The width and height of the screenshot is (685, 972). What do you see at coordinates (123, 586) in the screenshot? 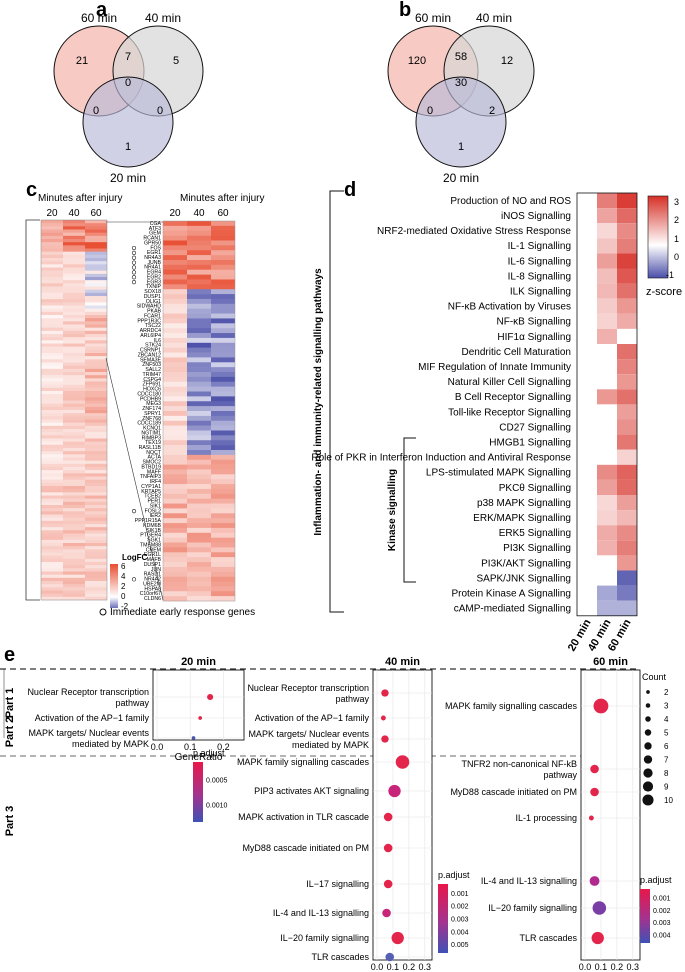
I see `heatmap-c-legend-tick-2: 2` at bounding box center [123, 586].